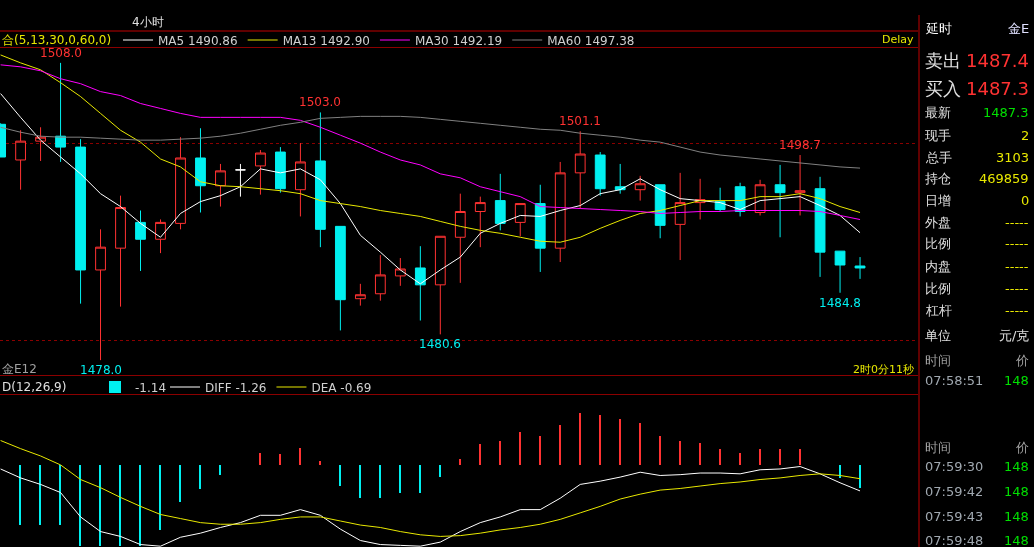 This screenshot has height=547, width=1034. What do you see at coordinates (1025, 200) in the screenshot?
I see `text: 0` at bounding box center [1025, 200].